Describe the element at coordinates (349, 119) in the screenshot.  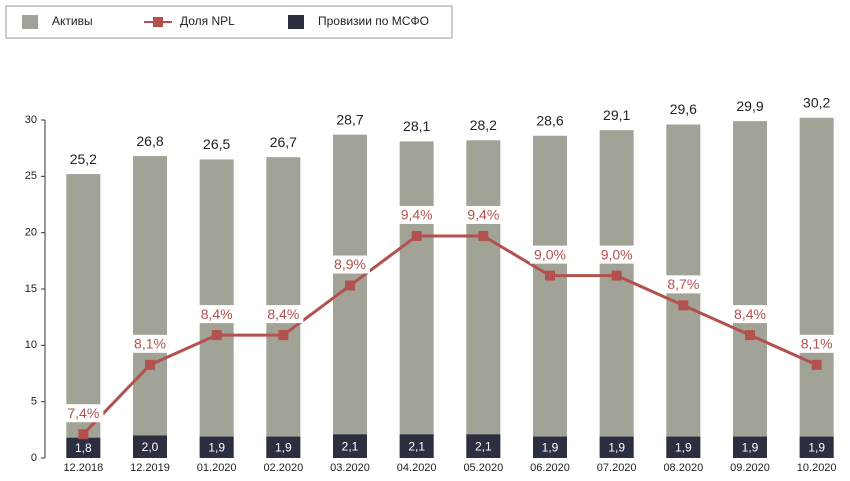
I see `bar-value-label: 28,7` at that location.